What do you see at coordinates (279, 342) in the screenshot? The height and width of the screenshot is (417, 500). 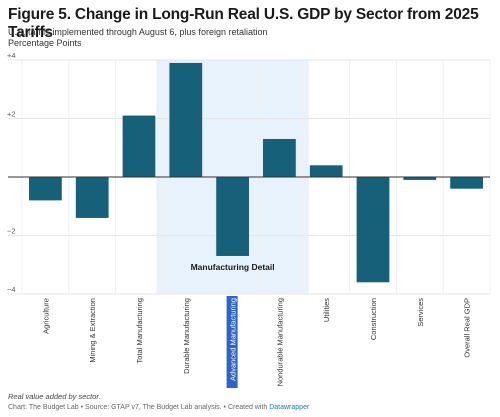 I see `x-tick-label: Nondurable Manufacturing` at bounding box center [279, 342].